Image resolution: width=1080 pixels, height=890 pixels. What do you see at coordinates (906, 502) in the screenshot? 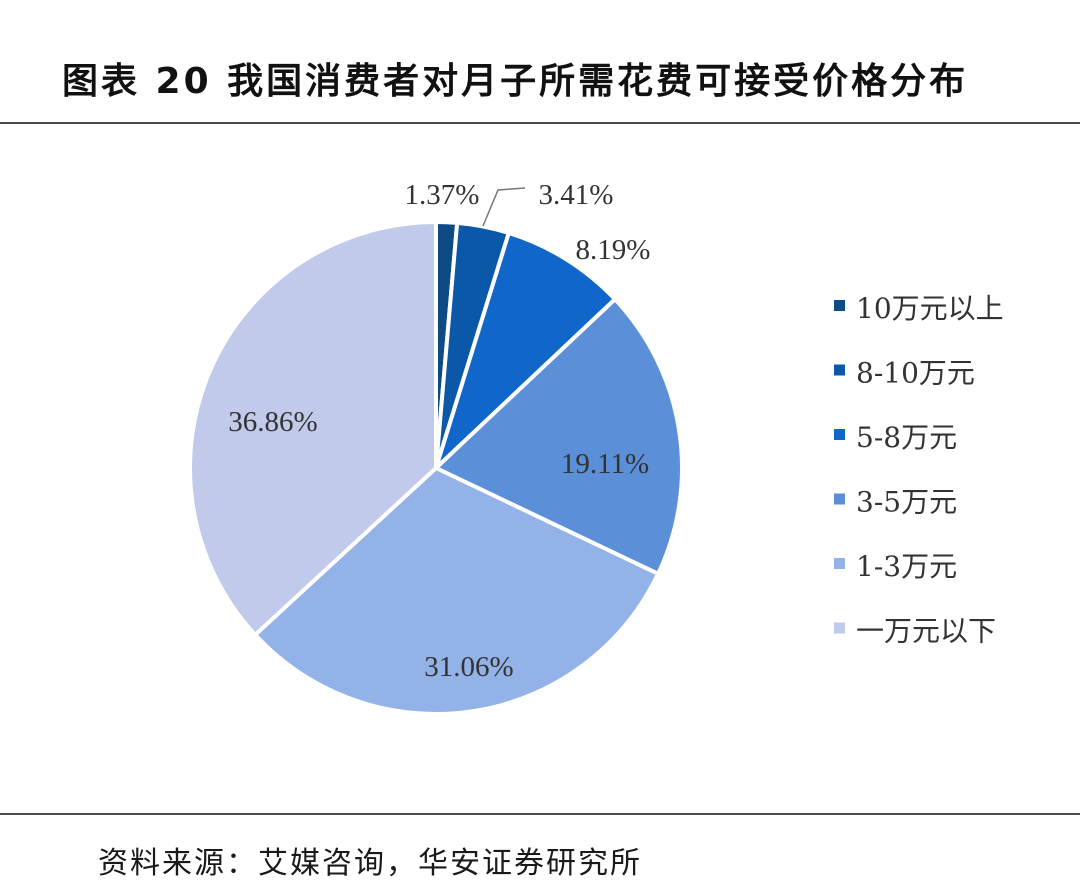
I see `legend-label-3: 3-5万元` at bounding box center [906, 502].